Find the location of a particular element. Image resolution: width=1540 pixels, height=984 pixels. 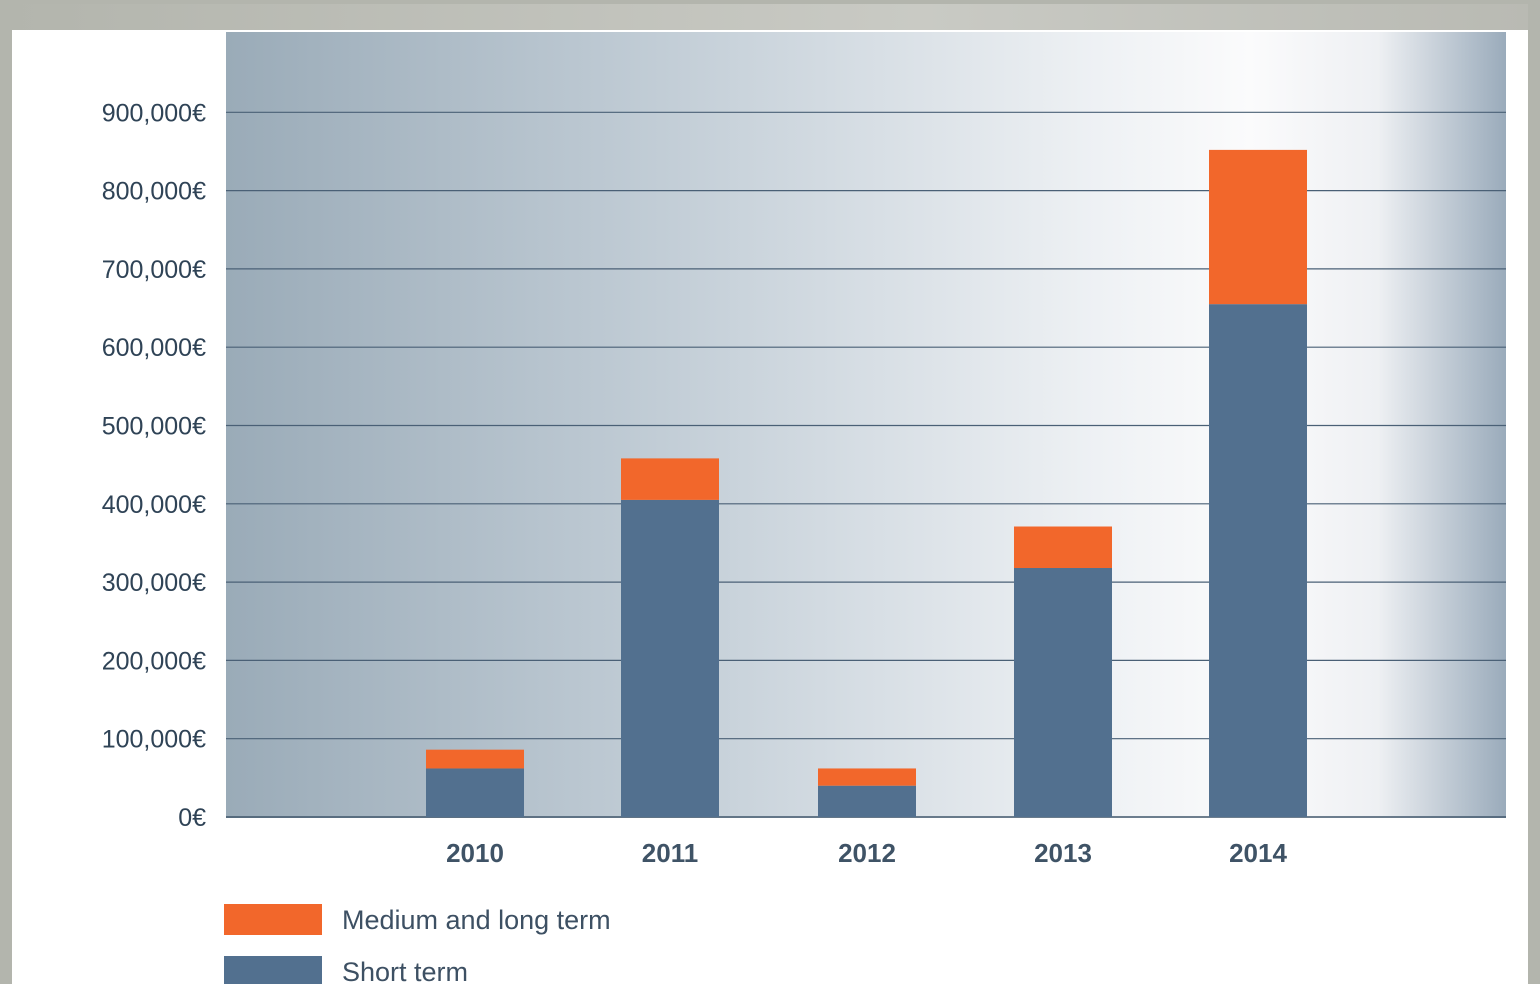

x-tick-label: 2013 is located at coordinates (1063, 853).